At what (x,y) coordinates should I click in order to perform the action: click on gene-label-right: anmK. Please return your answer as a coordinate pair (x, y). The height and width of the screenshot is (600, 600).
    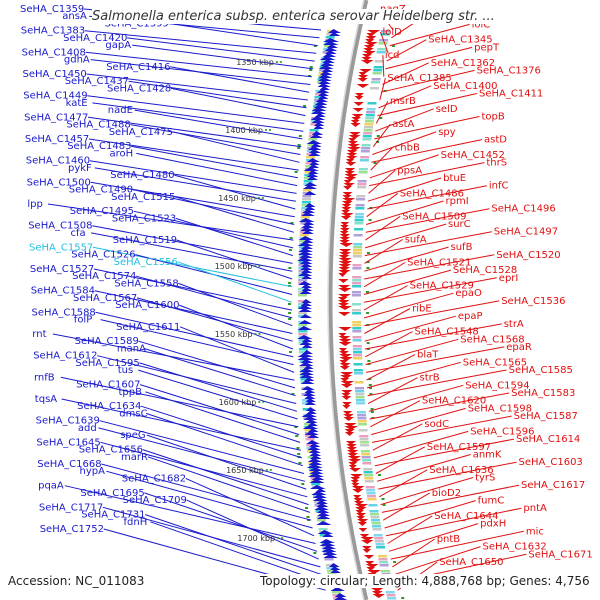
    Looking at the image, I should click on (487, 455).